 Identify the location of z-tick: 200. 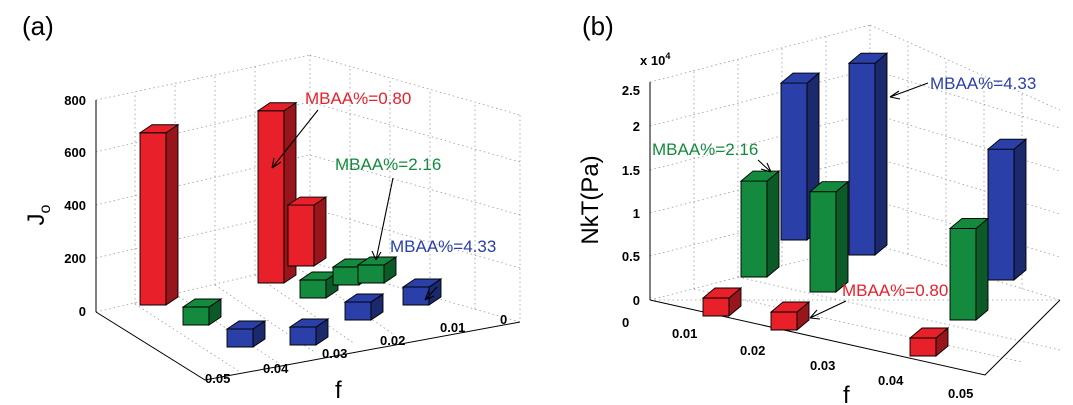
(75, 258).